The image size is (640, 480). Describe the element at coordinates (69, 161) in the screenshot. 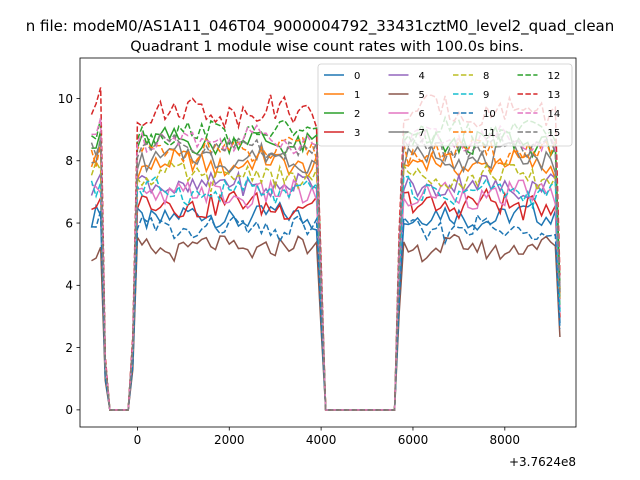

I see `y-tick-label: 8` at that location.